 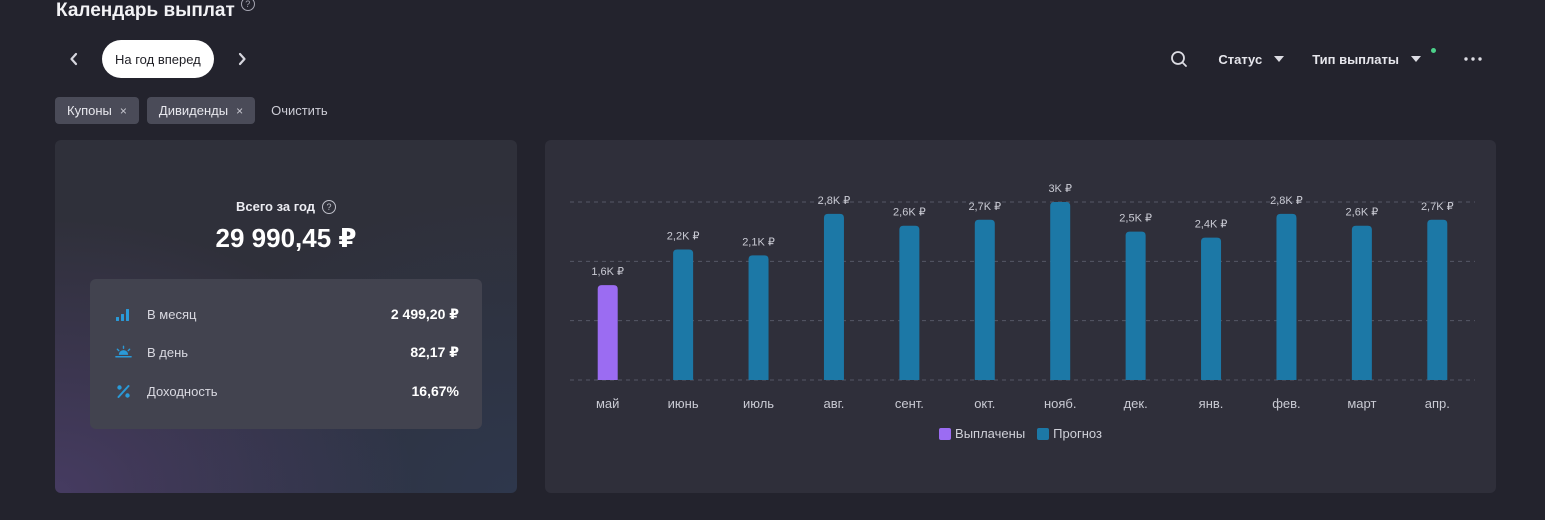 I want to click on summary-header: Всего за год ?, so click(x=286, y=206).